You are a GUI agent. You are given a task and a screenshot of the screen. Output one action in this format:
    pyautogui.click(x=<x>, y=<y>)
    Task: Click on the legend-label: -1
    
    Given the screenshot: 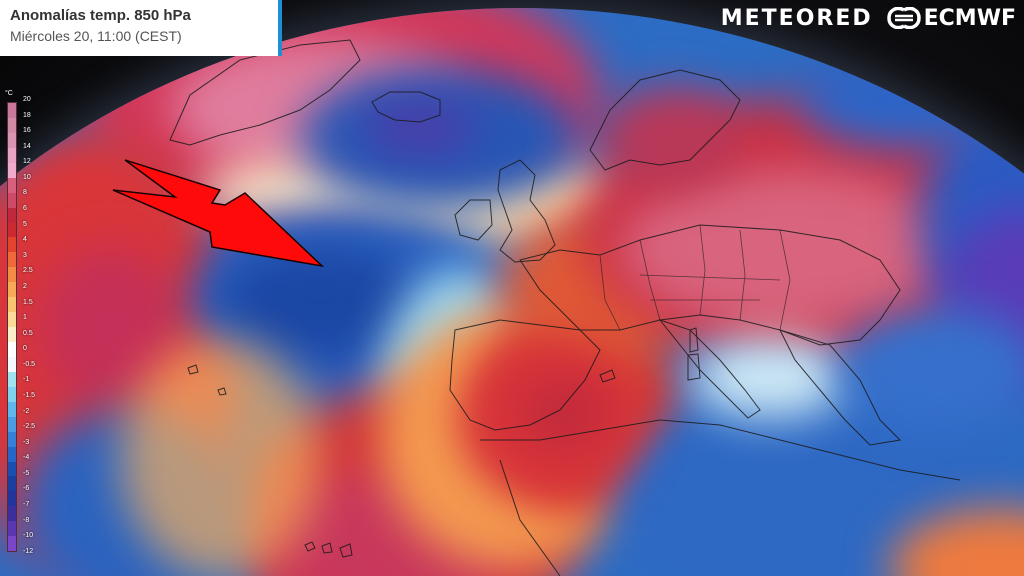 What is the action you would take?
    pyautogui.click(x=26, y=380)
    